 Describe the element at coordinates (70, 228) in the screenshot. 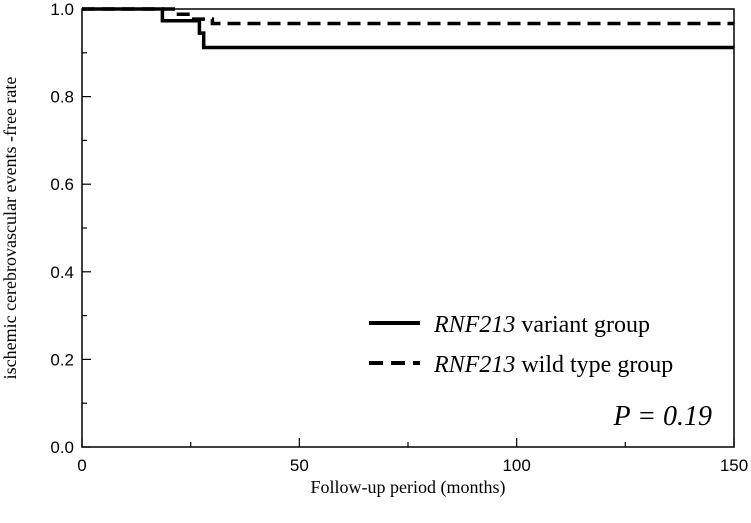

I see `y-axis-ticks: 0.0 0.2 0.4 0.6 0.8 1.0` at that location.